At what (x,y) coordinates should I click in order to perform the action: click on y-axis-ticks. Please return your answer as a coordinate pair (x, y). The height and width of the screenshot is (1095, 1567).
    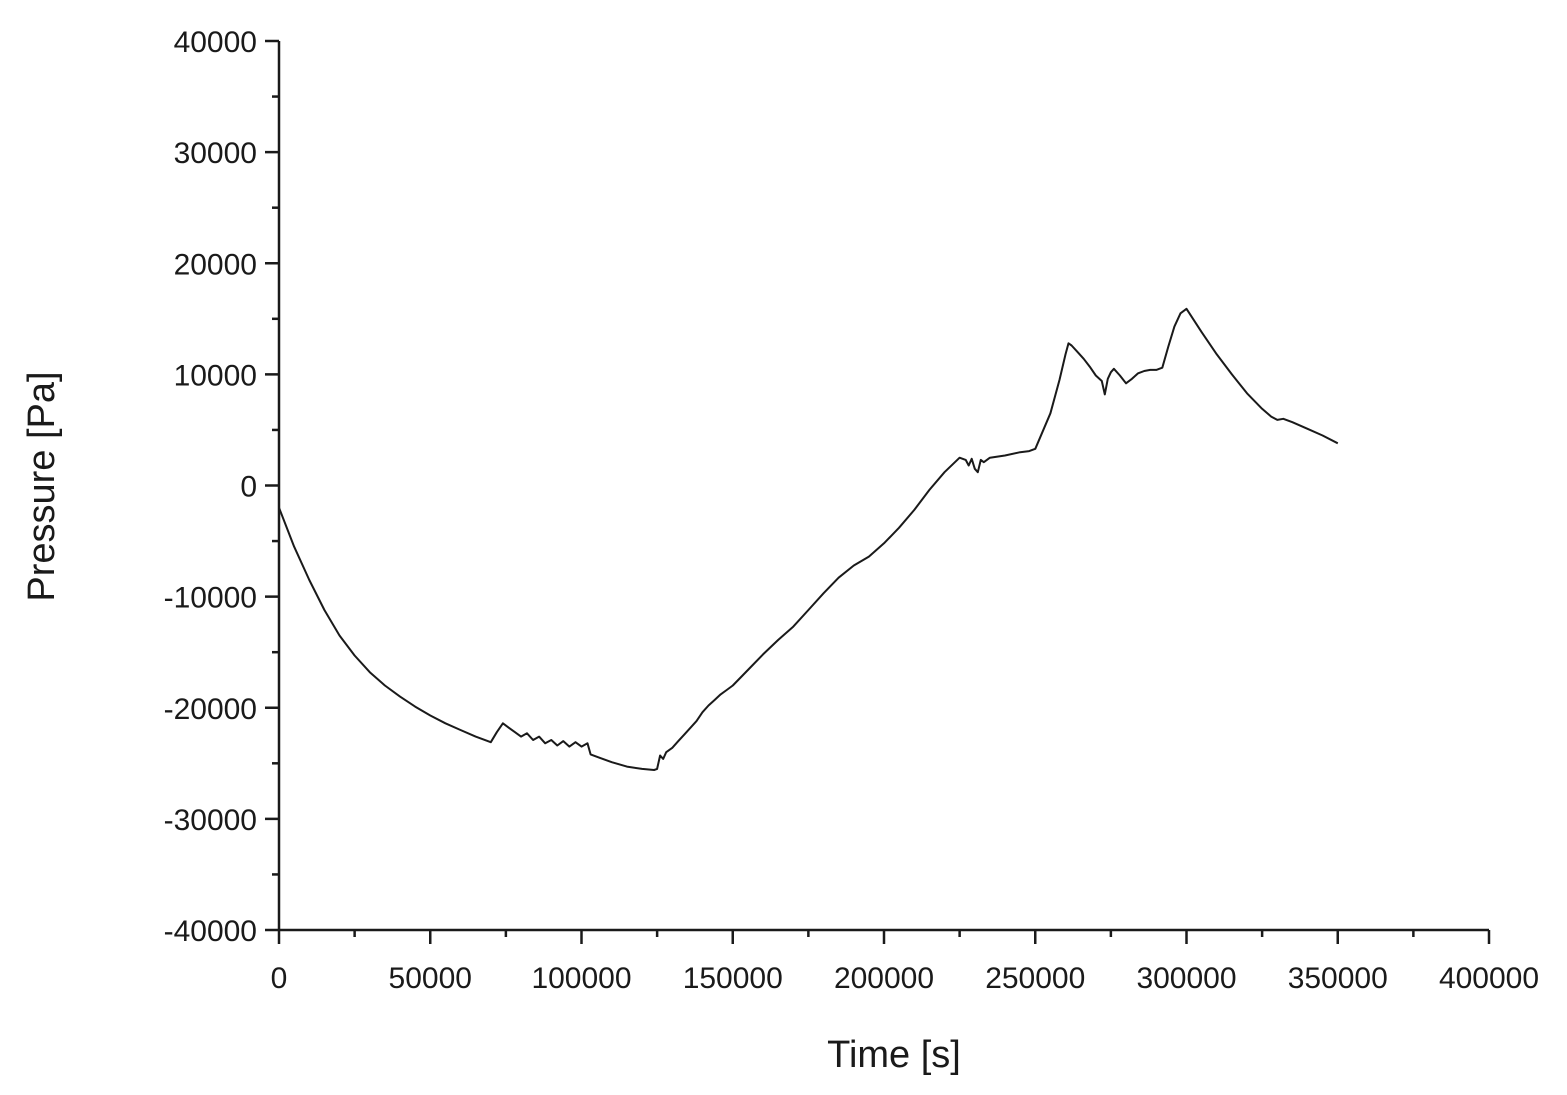
    Looking at the image, I should click on (272, 485).